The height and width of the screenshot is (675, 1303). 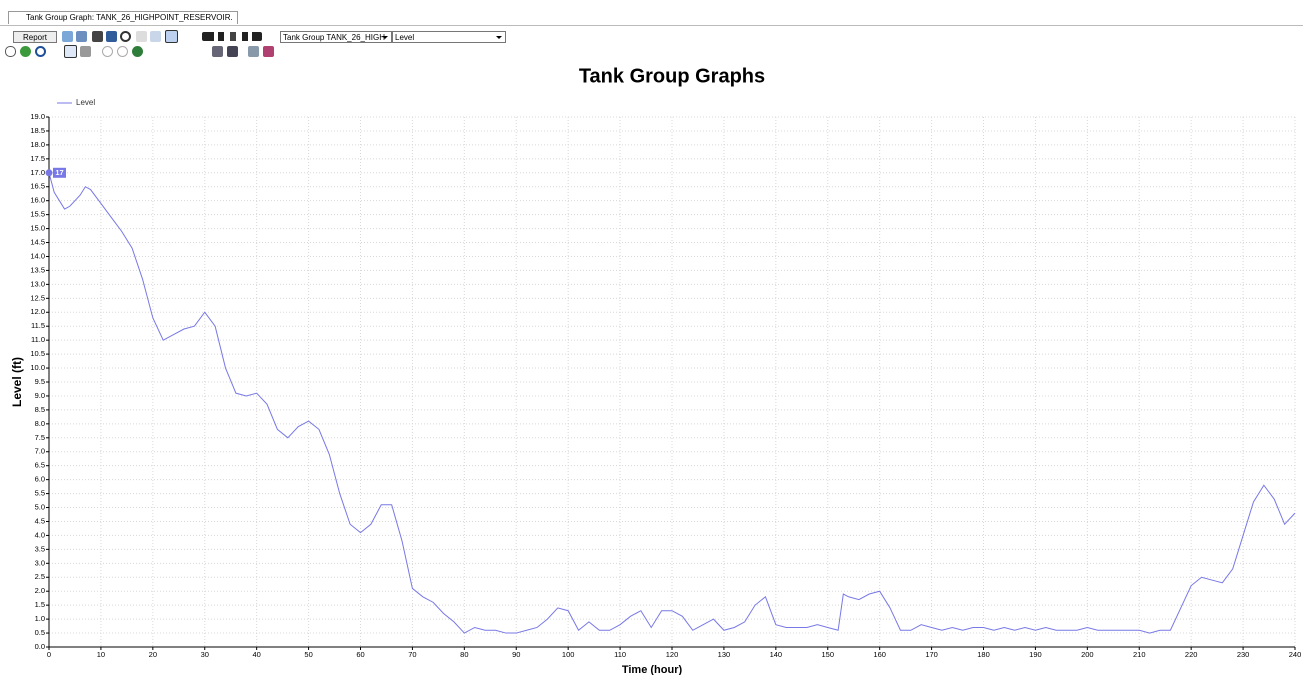 What do you see at coordinates (672, 654) in the screenshot?
I see `x-tick-label: 120` at bounding box center [672, 654].